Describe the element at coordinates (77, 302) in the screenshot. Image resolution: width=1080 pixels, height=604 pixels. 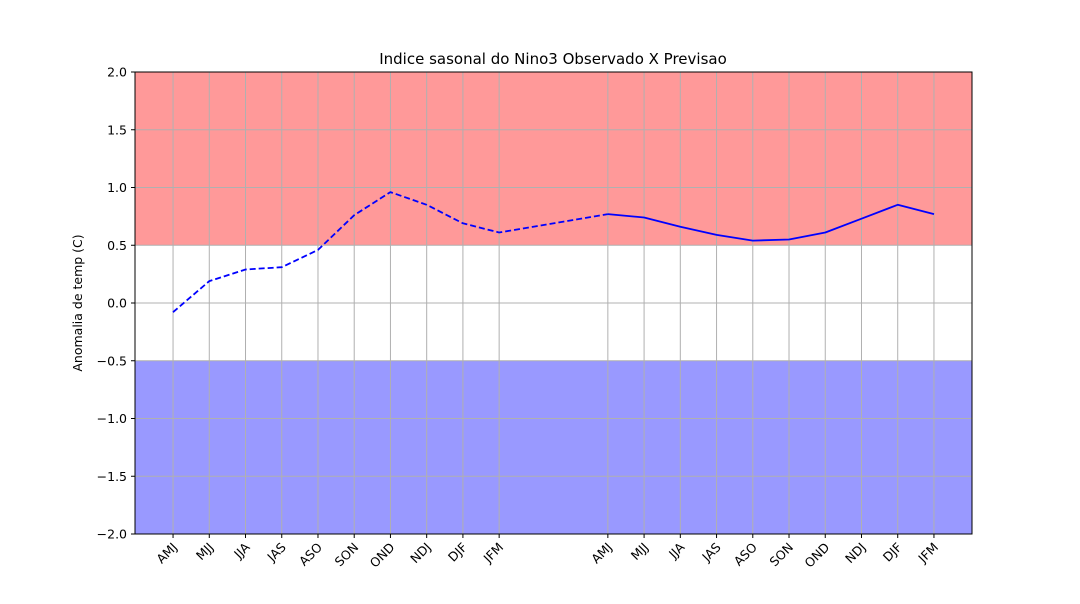
I see `y-axis-label: Anomalia de temp (C)` at that location.